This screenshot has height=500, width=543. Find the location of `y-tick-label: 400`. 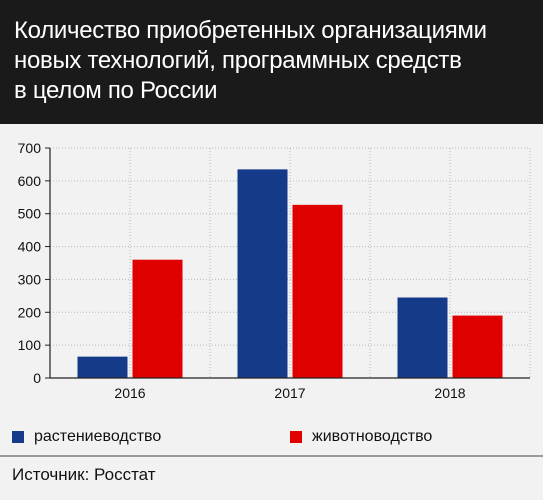

y-tick-label: 400 is located at coordinates (30, 247).